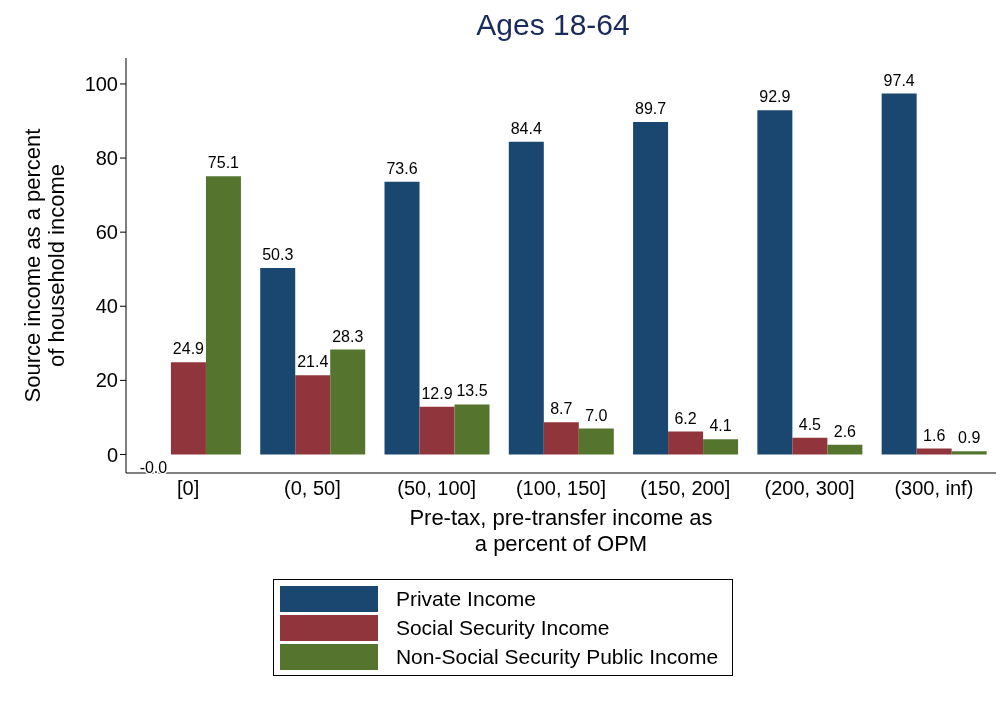 This screenshot has height=715, width=1002. Describe the element at coordinates (561, 530) in the screenshot. I see `x-axis-title: Pre-tax, pre-transfer income as a percent of OPM` at that location.